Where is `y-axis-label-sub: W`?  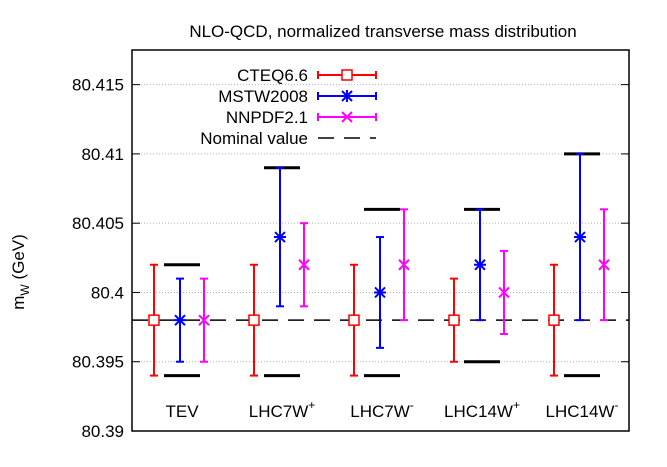
y-axis-label-sub: W is located at coordinates (25, 290).